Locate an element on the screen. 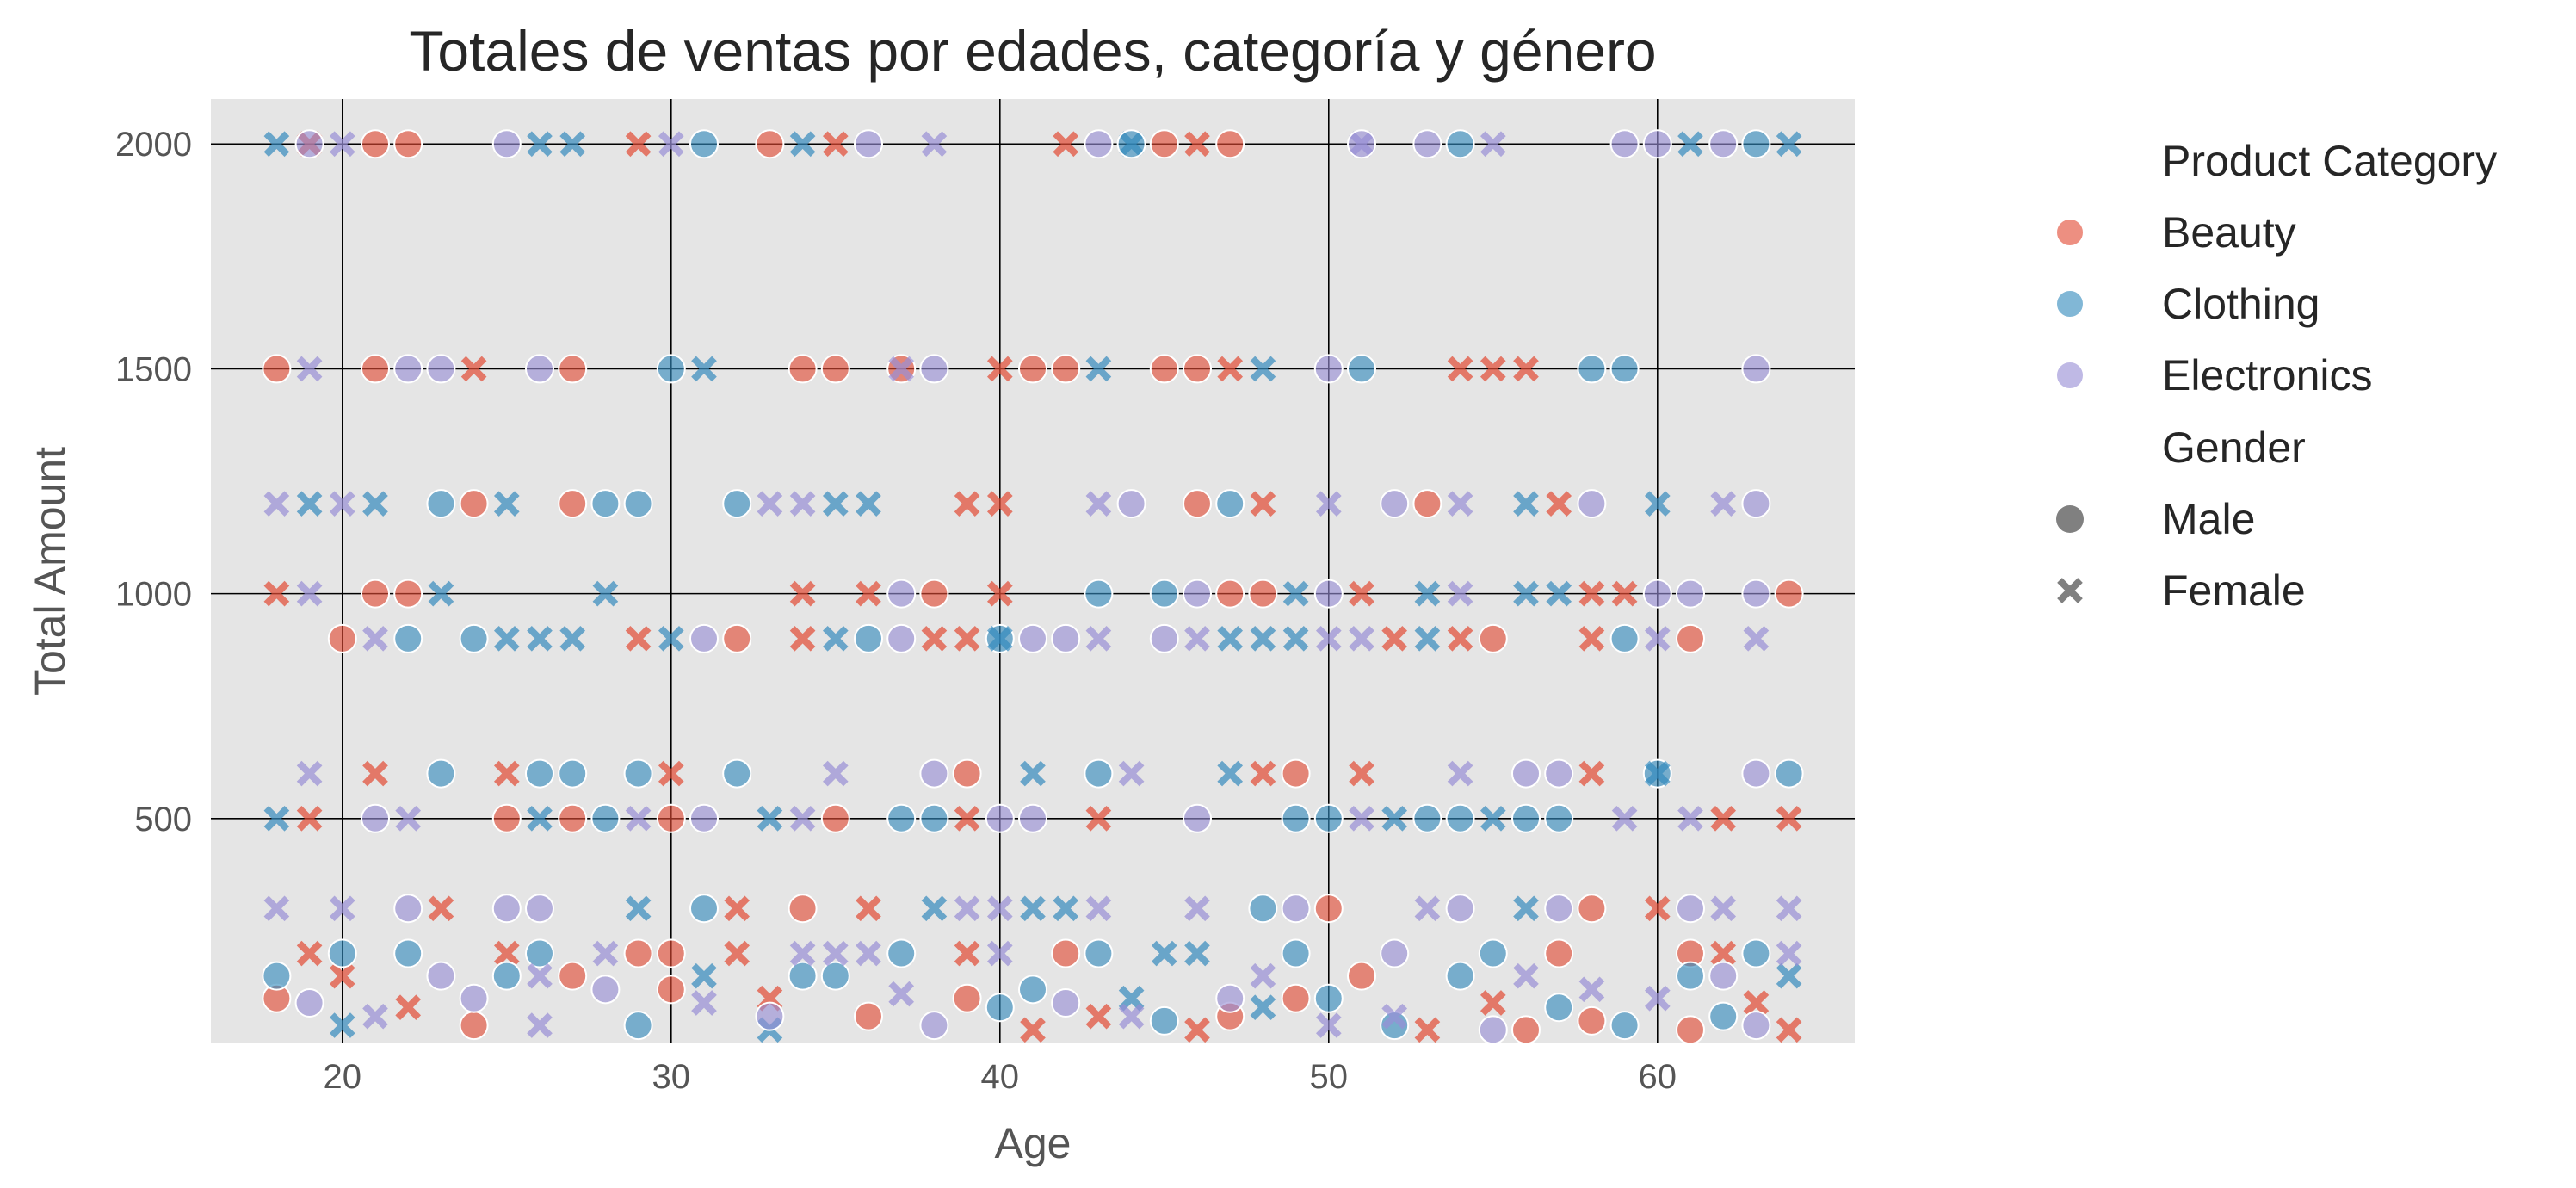 The width and height of the screenshot is (2576, 1188). legend-category-title: Product Category is located at coordinates (2329, 161).